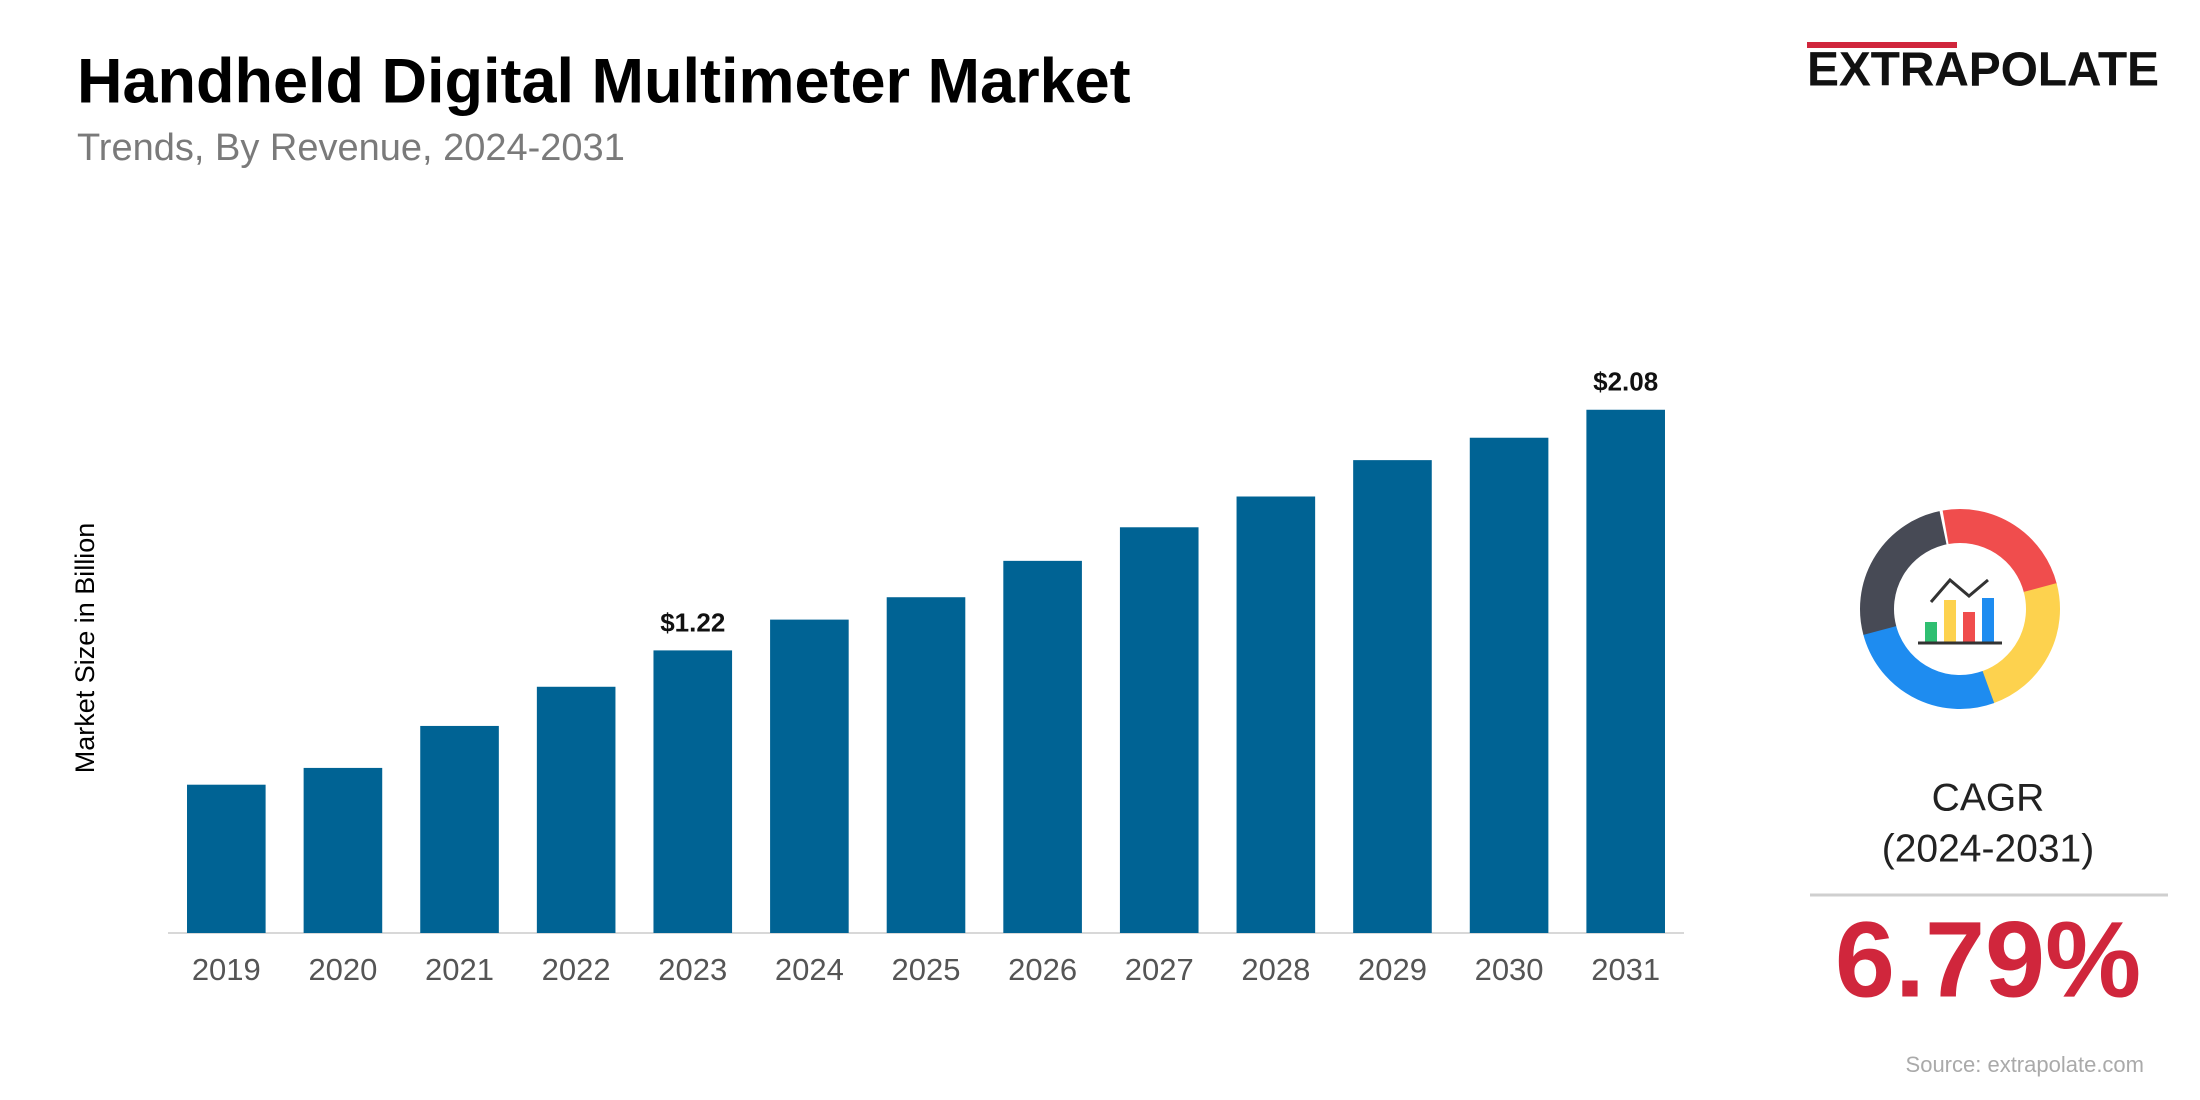 The width and height of the screenshot is (2200, 1100). I want to click on y-axis-label: Market Size in Billion, so click(85, 648).